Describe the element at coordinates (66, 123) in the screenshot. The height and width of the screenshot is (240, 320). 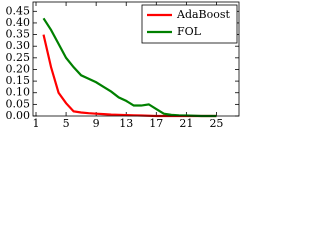
I see `x-tick-label: 5` at that location.